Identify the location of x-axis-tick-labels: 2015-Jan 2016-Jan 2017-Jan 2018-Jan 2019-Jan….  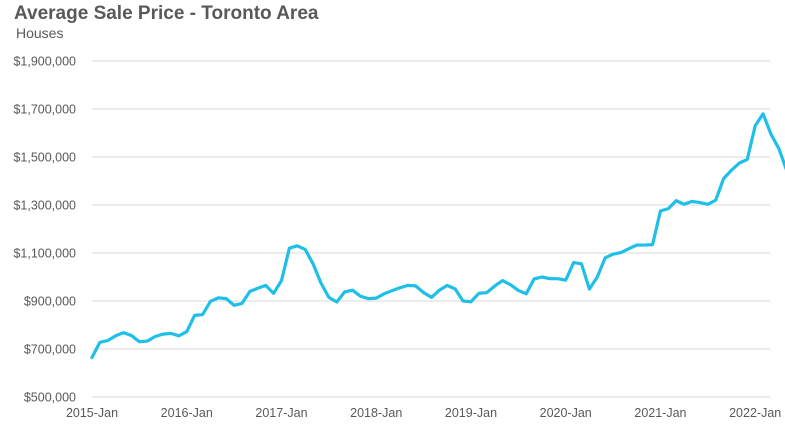
(423, 413).